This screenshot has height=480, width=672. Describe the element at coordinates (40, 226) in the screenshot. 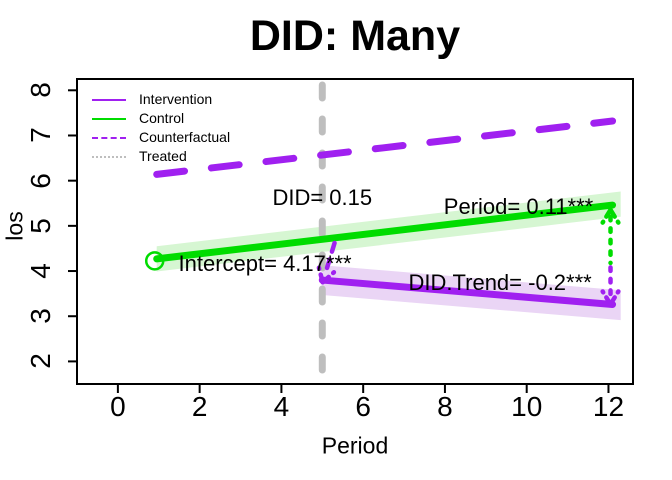

I see `y-tick-label: 5` at that location.